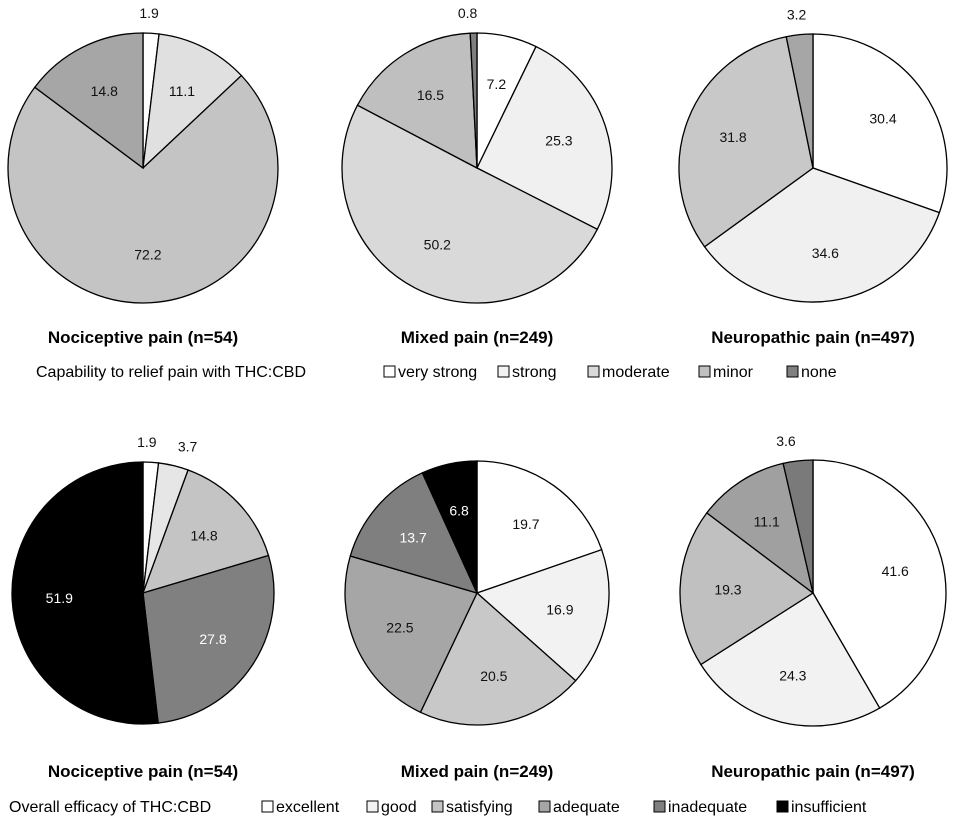  I want to click on slice-label-insufficient: 51.9, so click(59, 598).